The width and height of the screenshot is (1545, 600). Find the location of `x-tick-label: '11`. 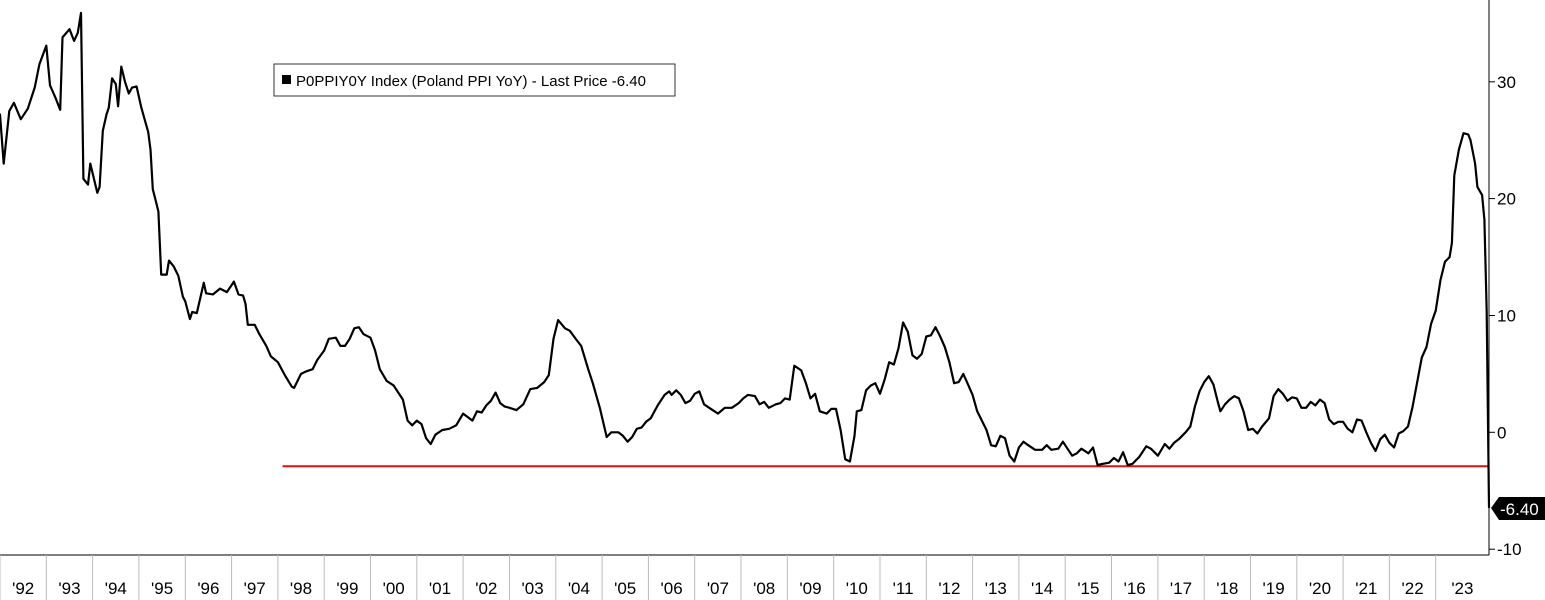

x-tick-label: '11 is located at coordinates (903, 588).